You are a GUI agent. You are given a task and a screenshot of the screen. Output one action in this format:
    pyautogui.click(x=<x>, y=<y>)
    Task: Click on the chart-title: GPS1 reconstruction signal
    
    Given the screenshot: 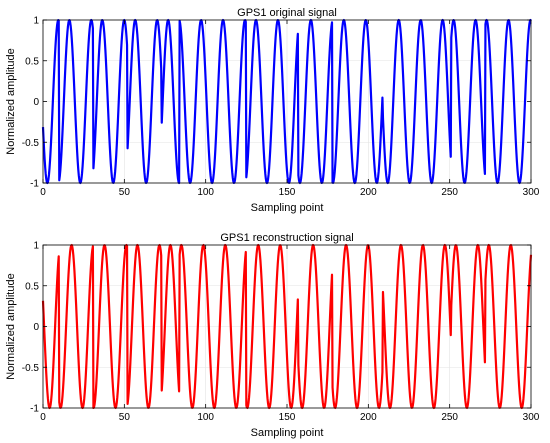 What is the action you would take?
    pyautogui.click(x=286, y=238)
    